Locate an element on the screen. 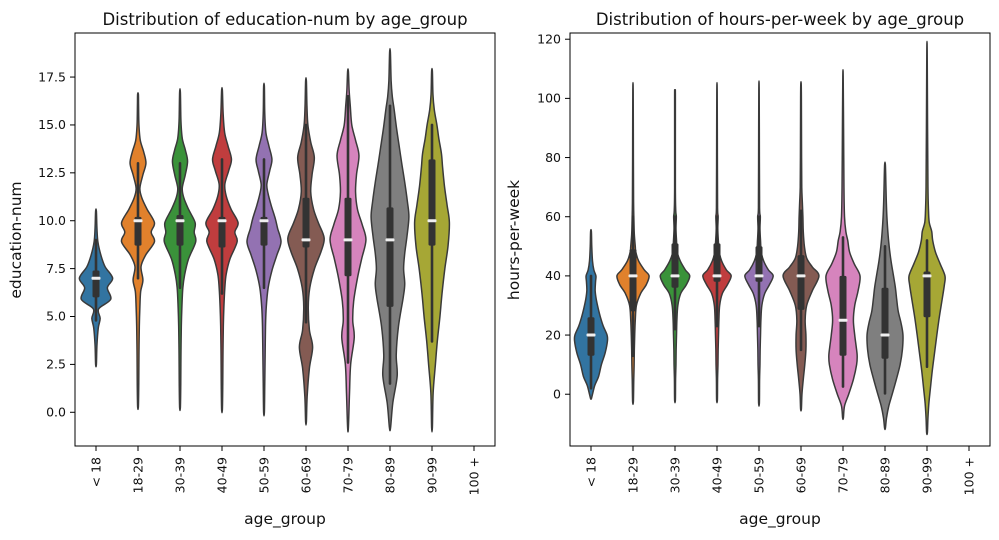  y-axis-label-hours-per-week: hours-per-week is located at coordinates (514, 240).